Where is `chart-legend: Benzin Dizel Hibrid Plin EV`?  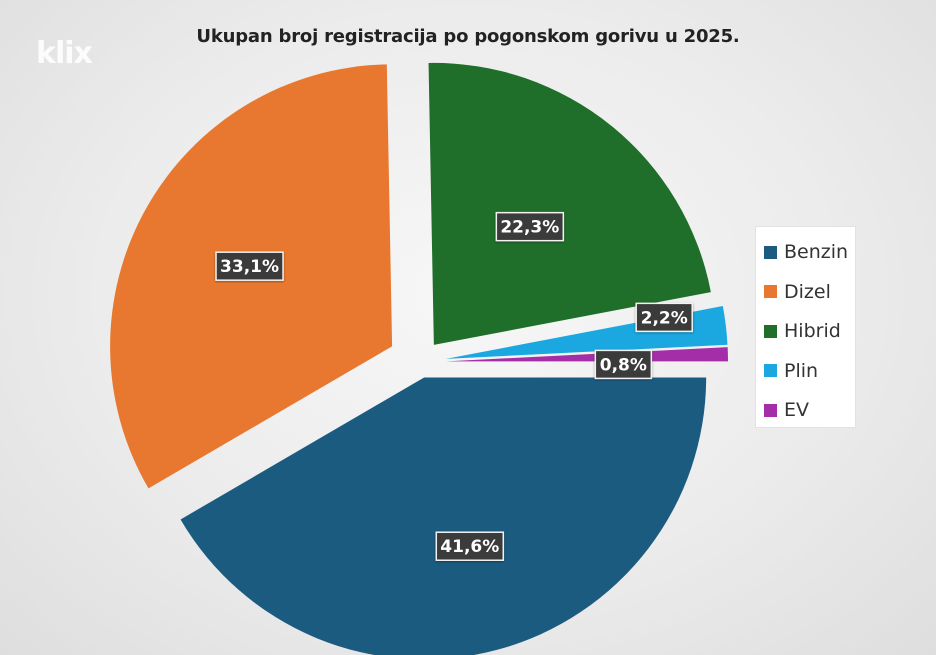
chart-legend: Benzin Dizel Hibrid Plin EV is located at coordinates (805, 327).